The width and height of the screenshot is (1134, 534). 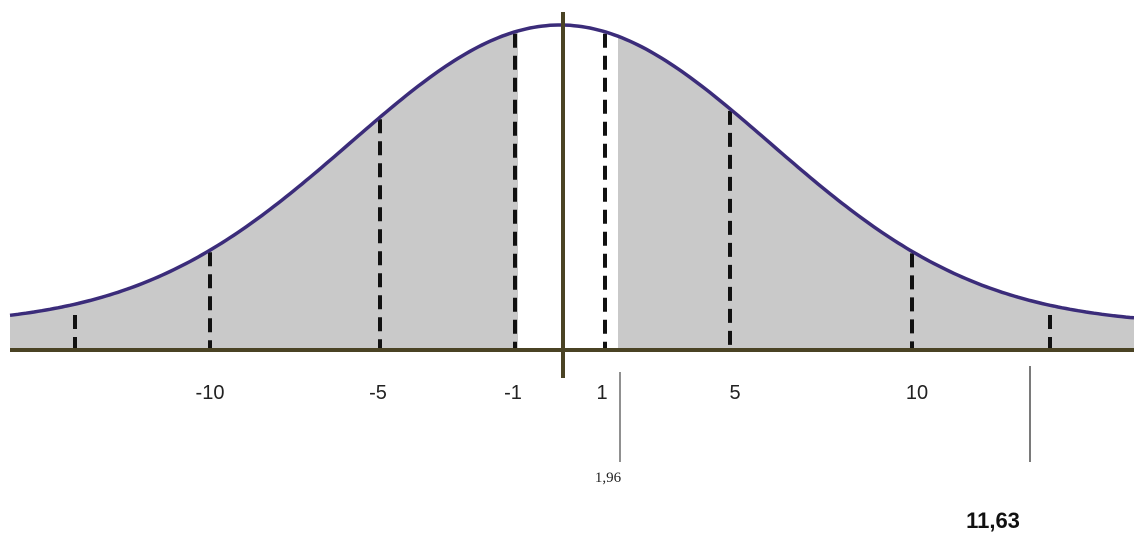 What do you see at coordinates (562, 393) in the screenshot?
I see `axis-labels: -10 -5 -1 1 5 10` at bounding box center [562, 393].